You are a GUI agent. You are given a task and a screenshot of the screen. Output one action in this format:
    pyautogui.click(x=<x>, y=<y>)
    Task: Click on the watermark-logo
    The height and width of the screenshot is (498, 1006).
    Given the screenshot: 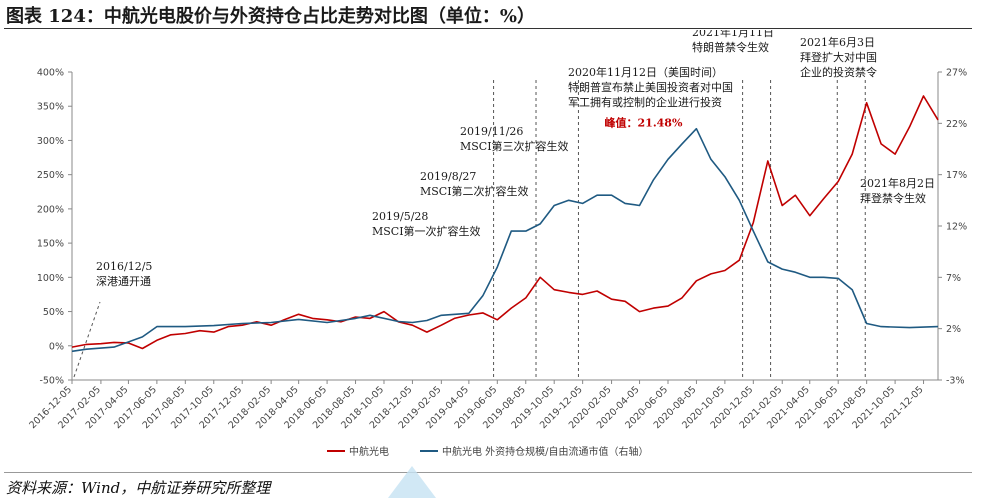 What is the action you would take?
    pyautogui.click(x=412, y=482)
    